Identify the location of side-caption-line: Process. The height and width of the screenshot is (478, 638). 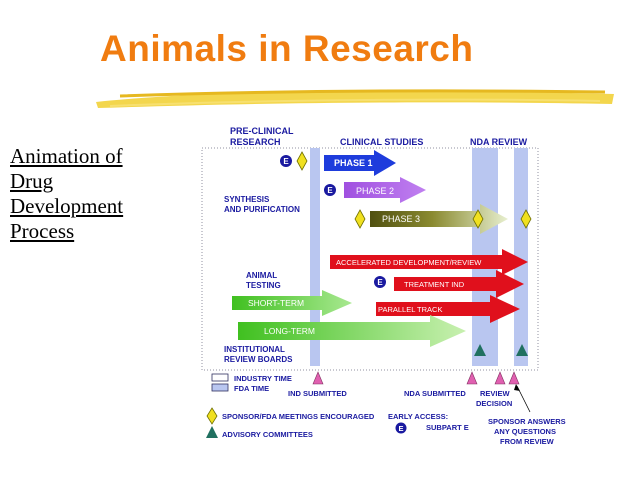
(42, 231).